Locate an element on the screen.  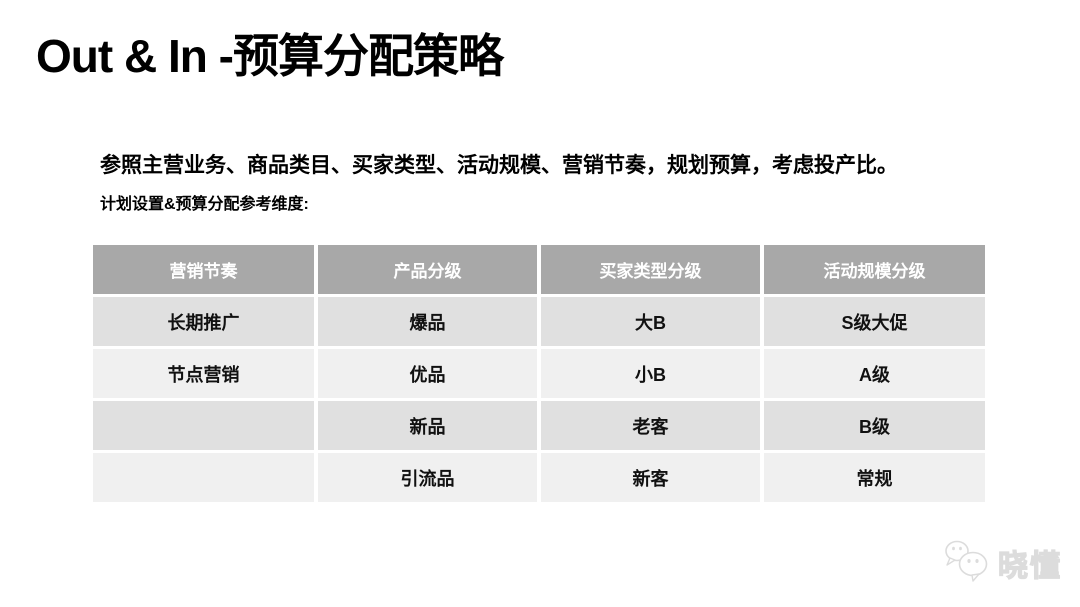
table-row: 引流品 新客 常规 is located at coordinates (539, 477).